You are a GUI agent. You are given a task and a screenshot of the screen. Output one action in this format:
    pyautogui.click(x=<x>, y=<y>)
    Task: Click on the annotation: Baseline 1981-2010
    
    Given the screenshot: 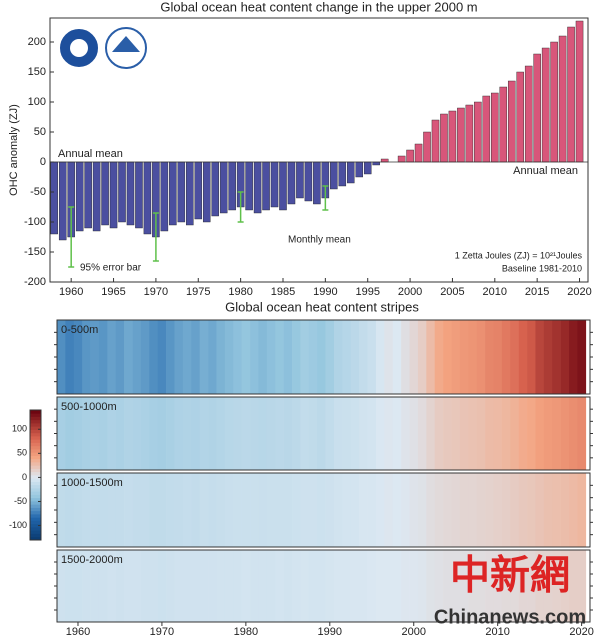 What is the action you would take?
    pyautogui.click(x=542, y=268)
    